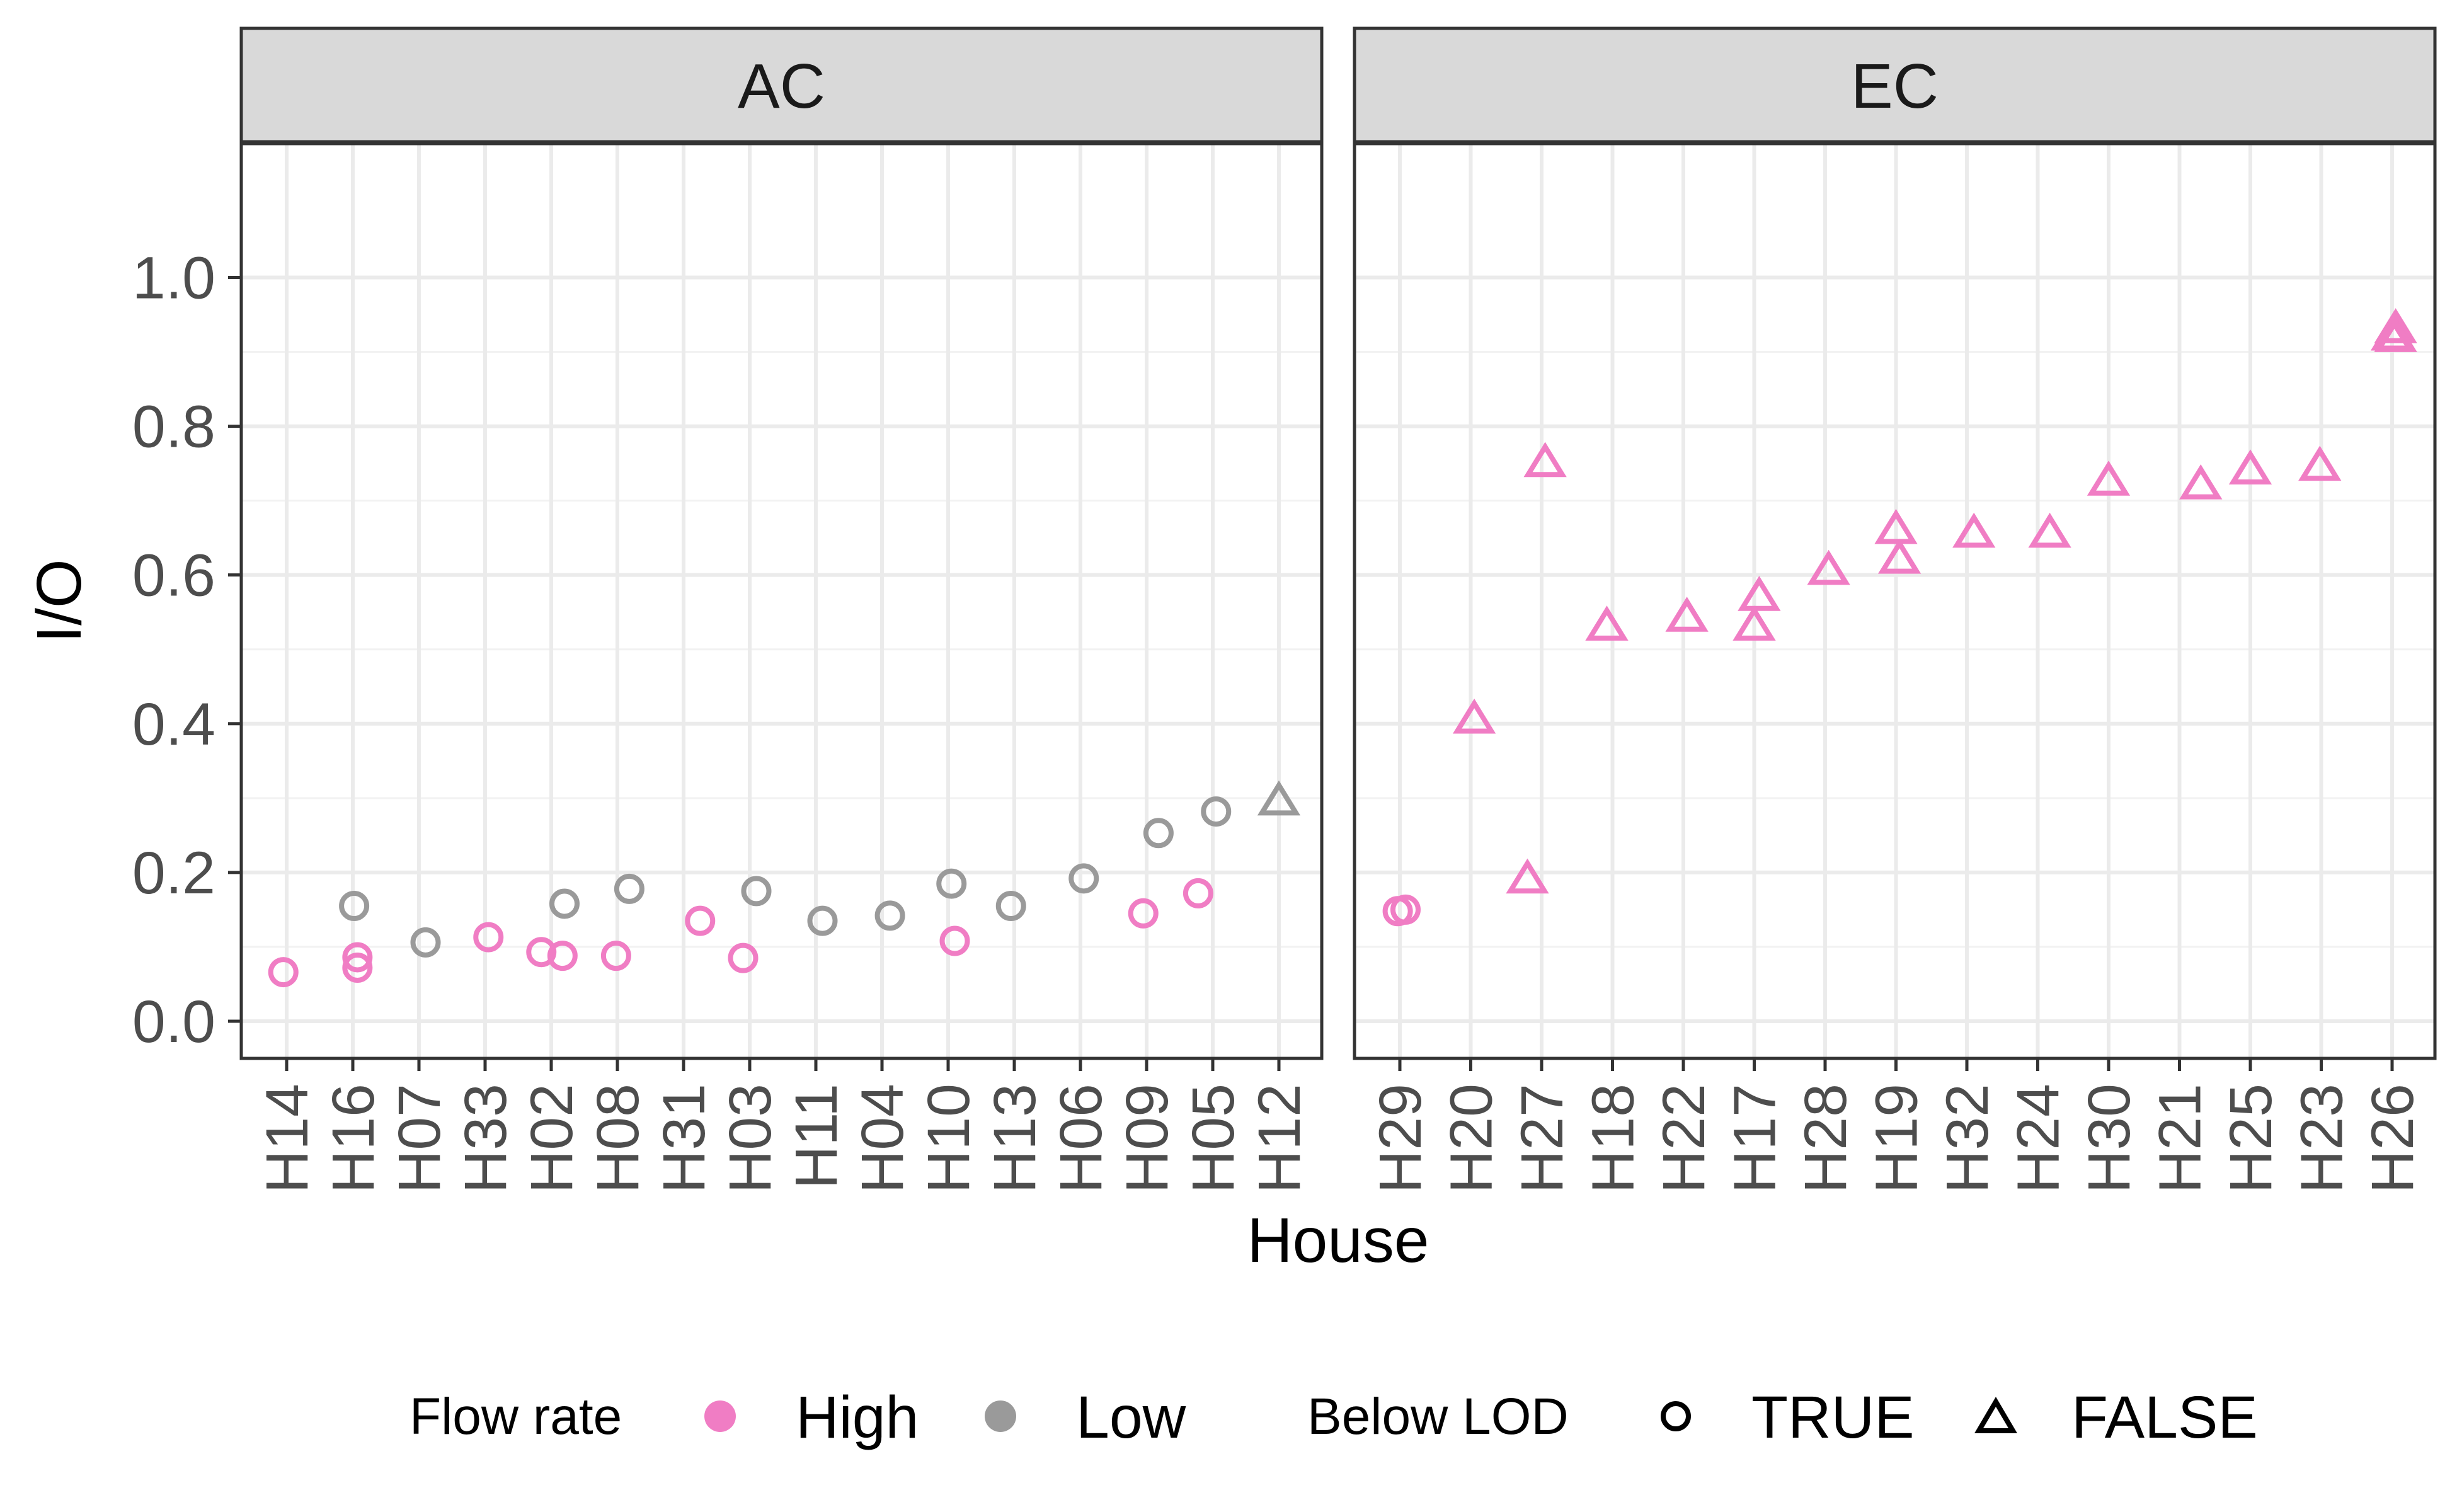 The width and height of the screenshot is (2457, 1512). What do you see at coordinates (516, 1416) in the screenshot?
I see `legend-title: Flow rate` at bounding box center [516, 1416].